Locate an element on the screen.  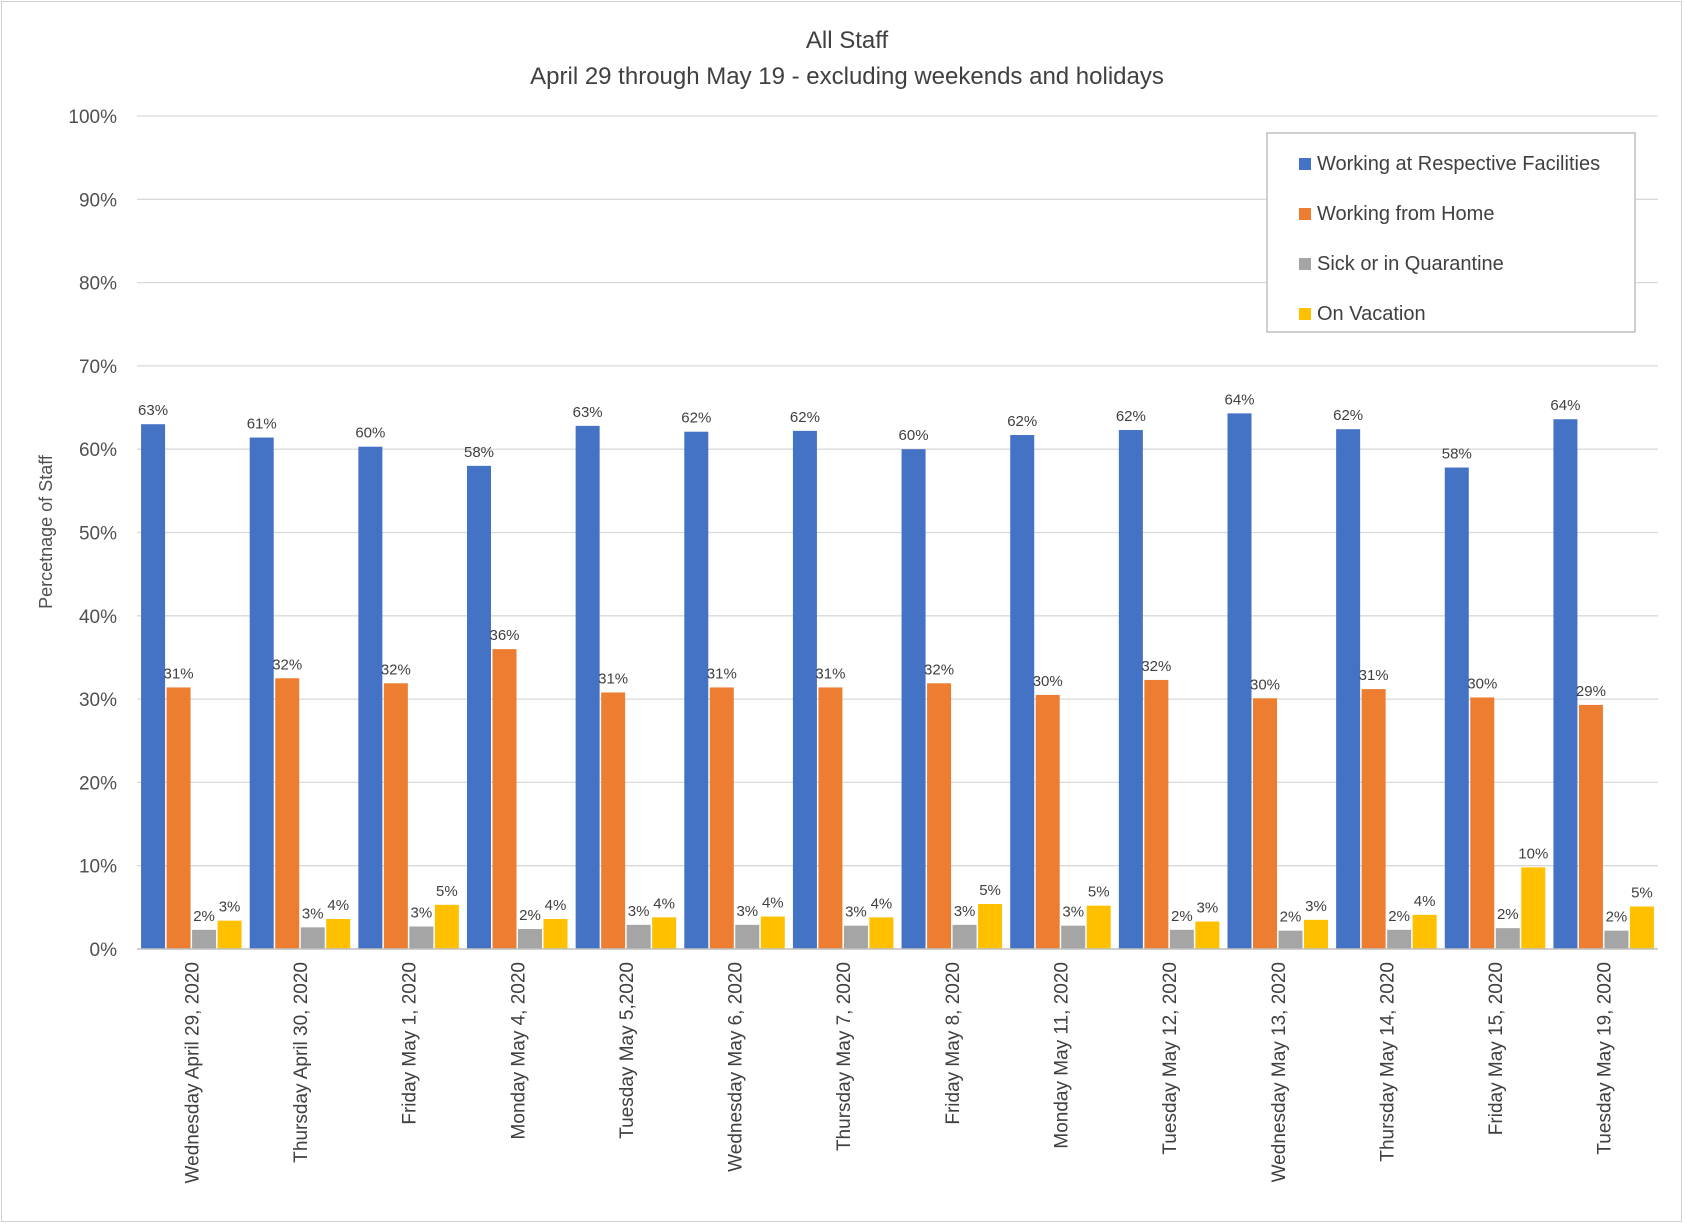
legend-entry: Working at Respective Facilities is located at coordinates (1458, 164).